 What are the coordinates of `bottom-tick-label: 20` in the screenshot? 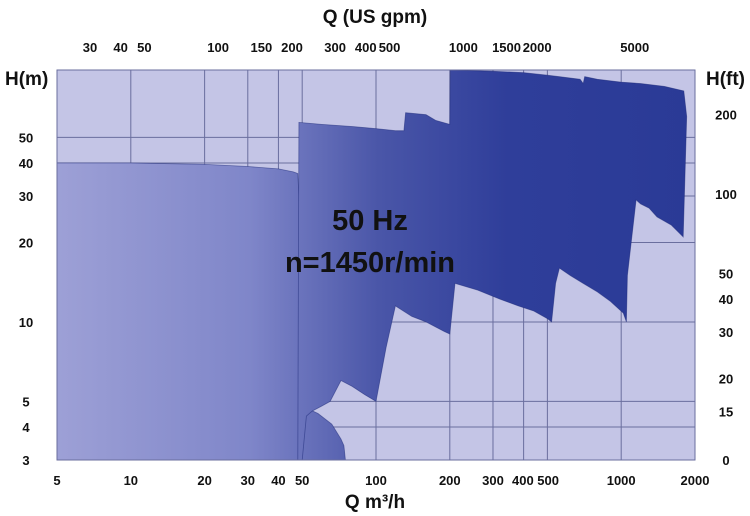 It's located at (204, 480).